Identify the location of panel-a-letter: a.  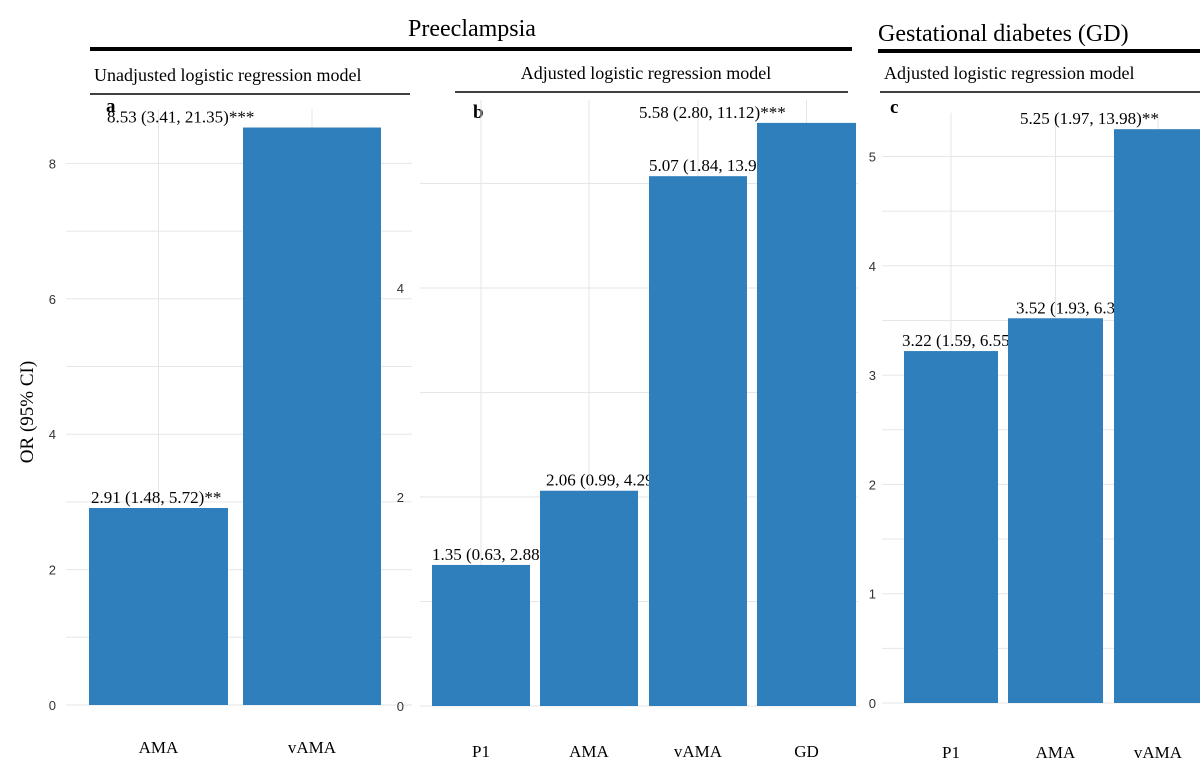
(111, 106).